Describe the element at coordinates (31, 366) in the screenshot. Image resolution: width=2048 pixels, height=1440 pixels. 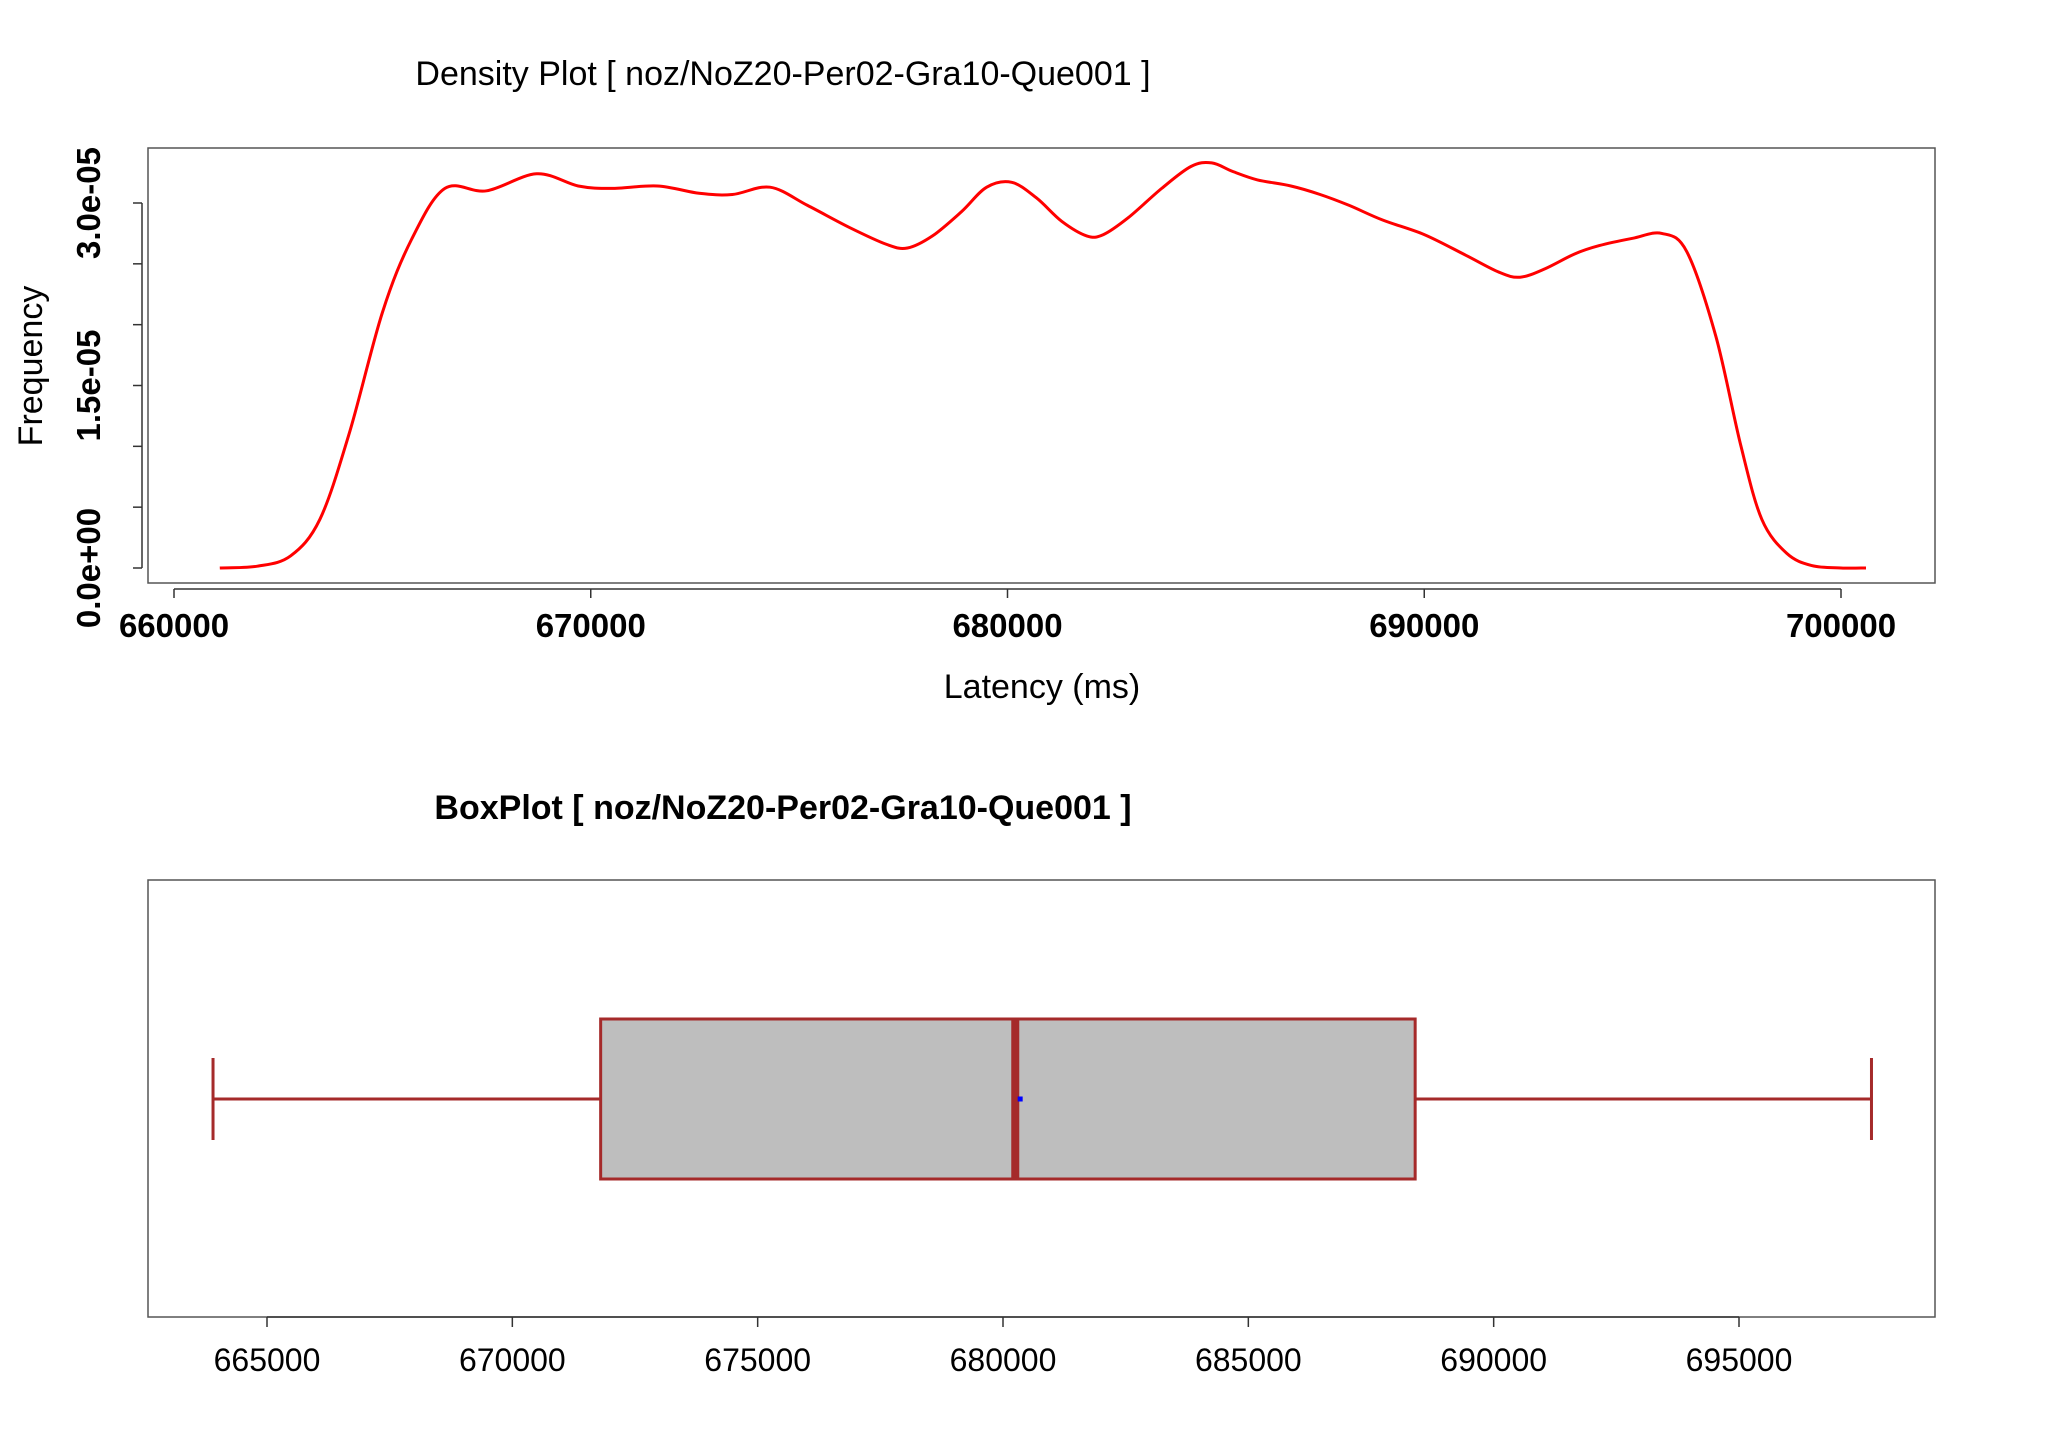
I see `density-y-axis-label: Frequency` at that location.